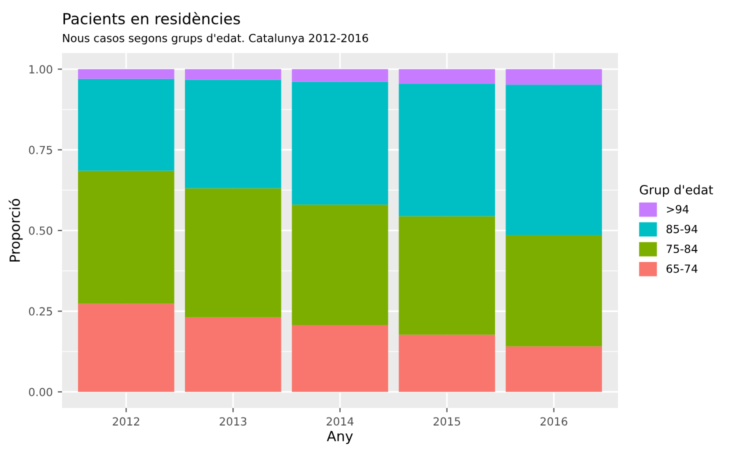  What do you see at coordinates (447, 421) in the screenshot?
I see `x-tick-label: 2015` at bounding box center [447, 421].